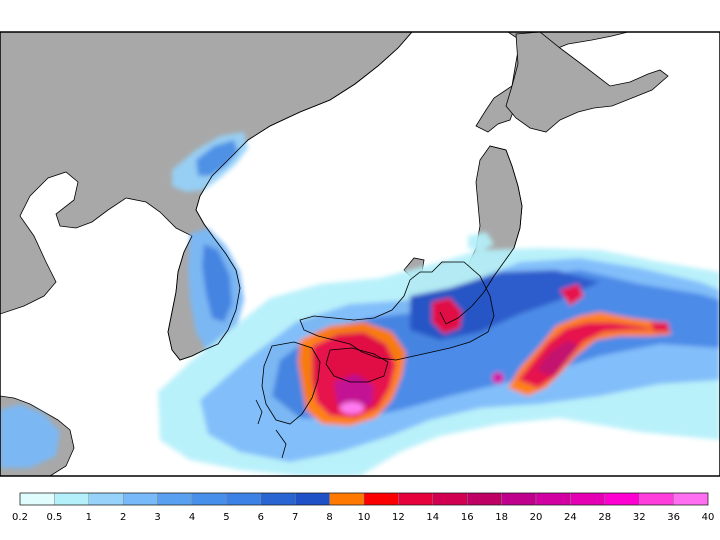  Describe the element at coordinates (226, 517) in the screenshot. I see `colorbar-tick-label: 5` at that location.